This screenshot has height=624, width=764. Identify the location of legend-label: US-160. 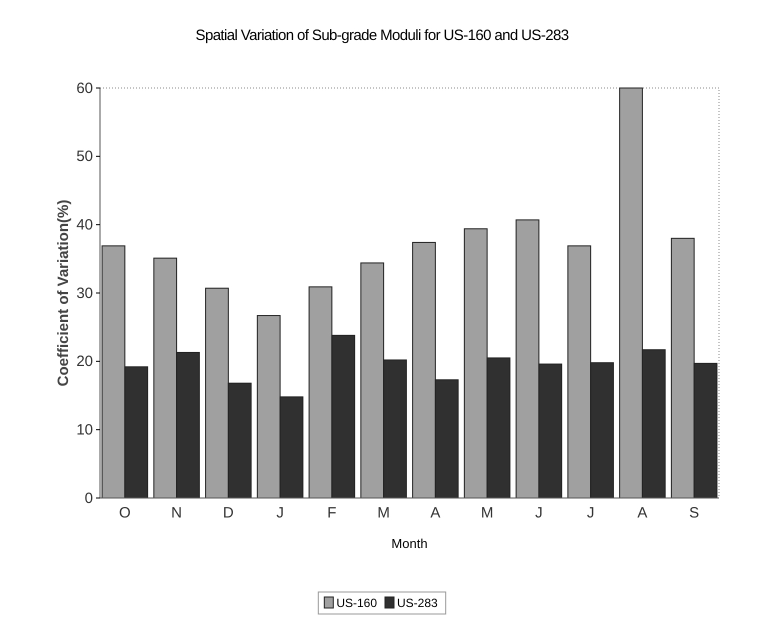
(357, 603).